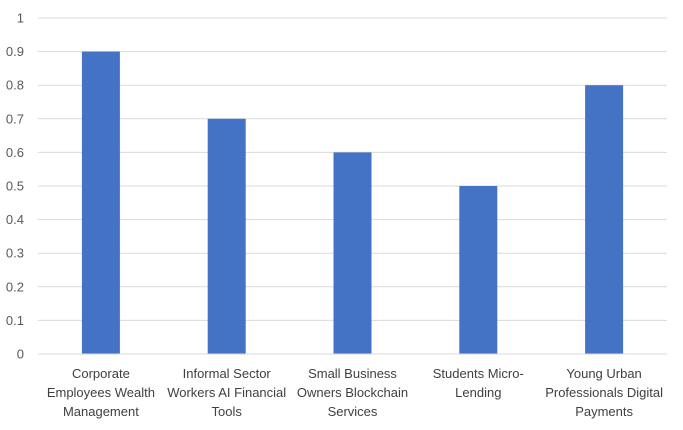 The image size is (683, 430). I want to click on y-tick-label: 0, so click(20, 354).